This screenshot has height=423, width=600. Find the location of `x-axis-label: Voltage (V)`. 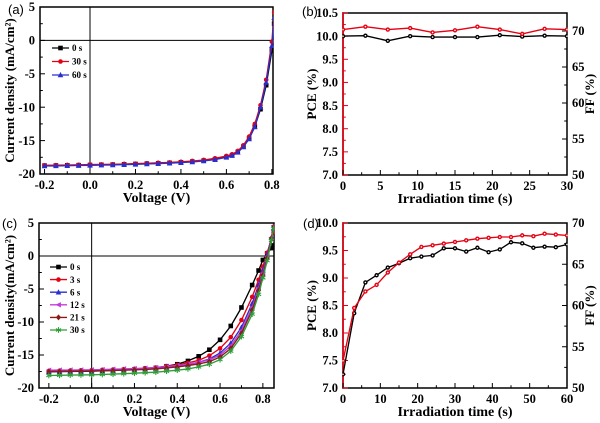

x-axis-label: Voltage (V) is located at coordinates (157, 198).